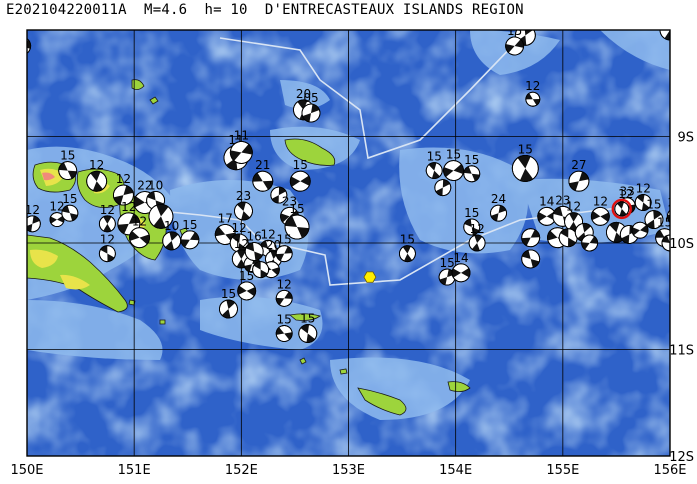  What do you see at coordinates (241, 470) in the screenshot?
I see `lon-tick-label: 152E` at bounding box center [241, 470].